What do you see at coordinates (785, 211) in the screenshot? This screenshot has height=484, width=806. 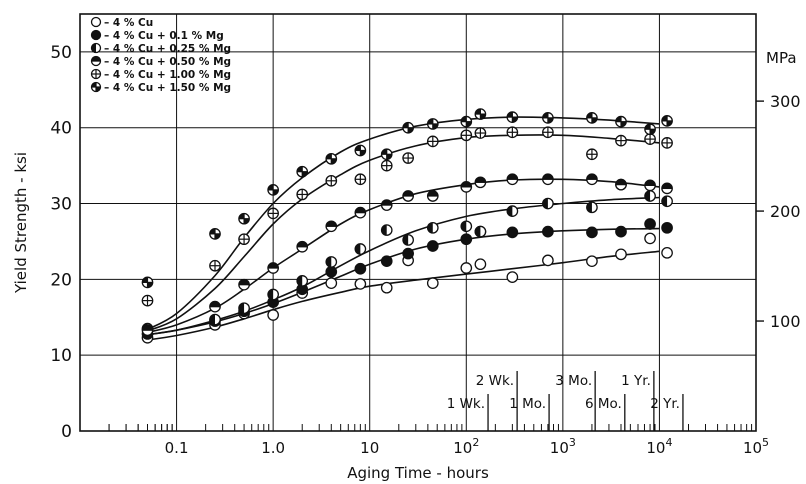 I see `y2-tick-label: 200` at bounding box center [785, 211].